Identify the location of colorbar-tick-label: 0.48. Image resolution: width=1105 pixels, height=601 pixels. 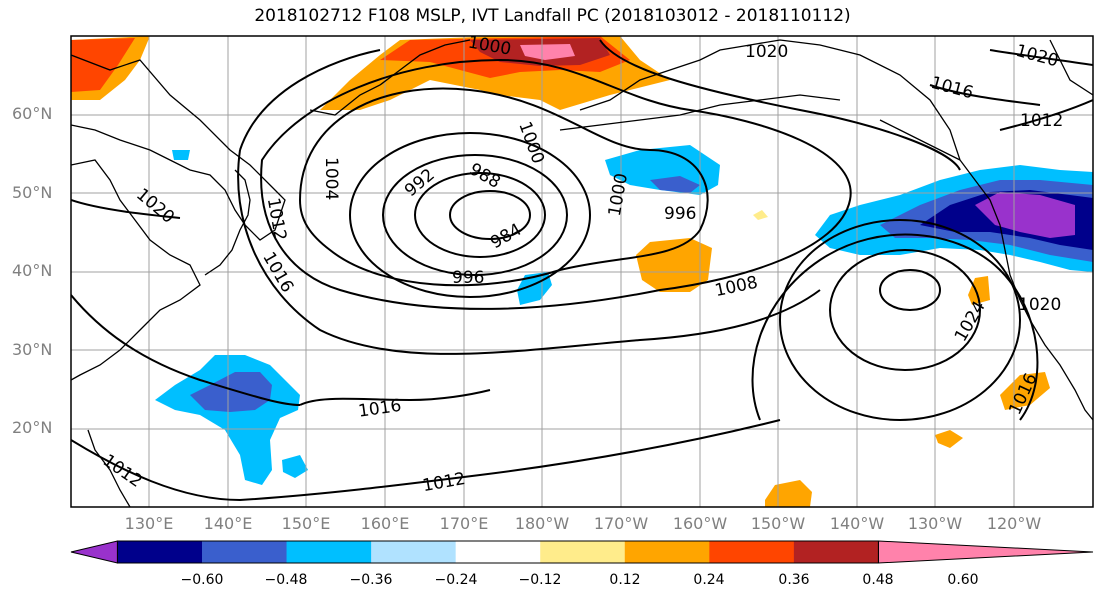
(878, 580).